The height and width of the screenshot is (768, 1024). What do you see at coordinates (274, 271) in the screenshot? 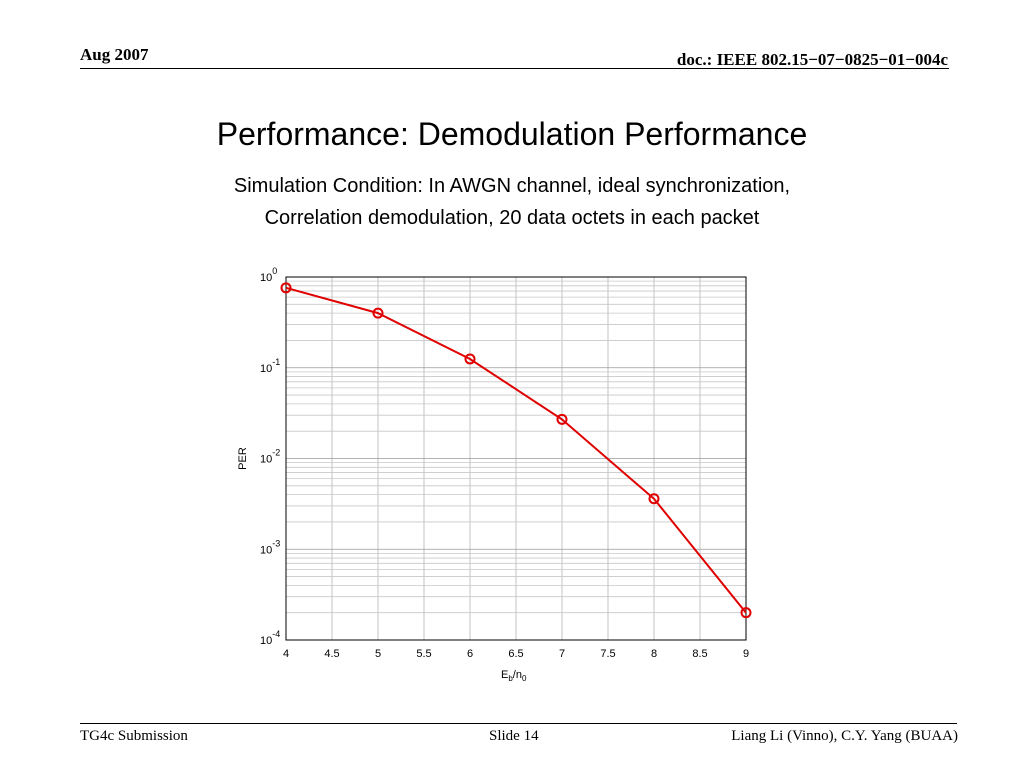
I see `y-tick-exponent: 0` at bounding box center [274, 271].